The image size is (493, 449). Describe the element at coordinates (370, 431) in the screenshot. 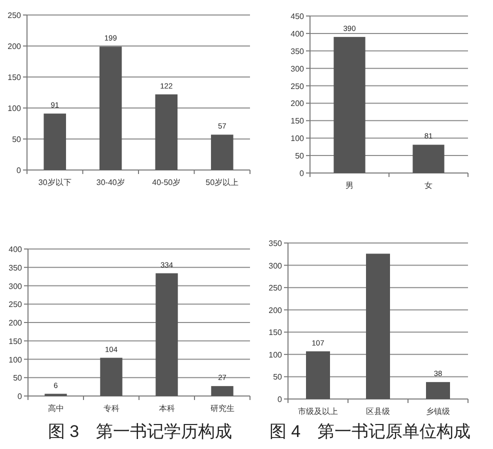

I see `title: 图 4 第一书记原单位构成` at that location.